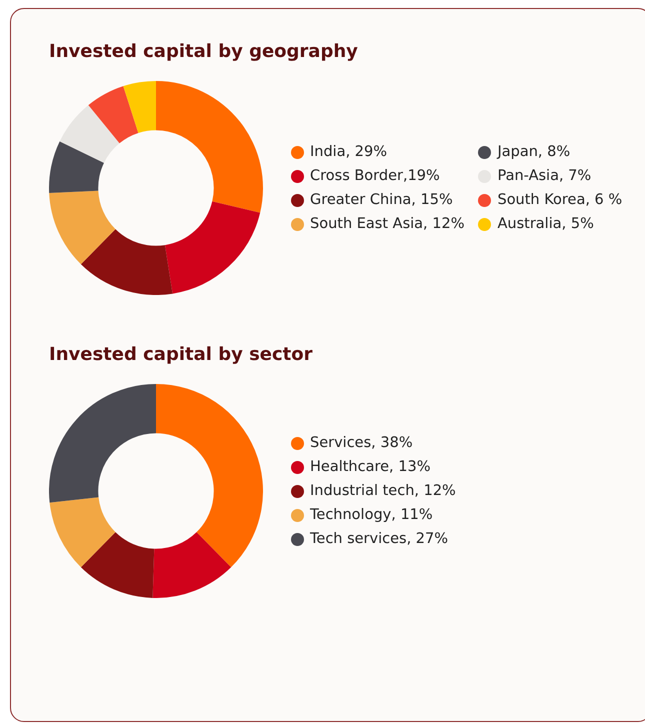 The height and width of the screenshot is (728, 645). I want to click on legend-label: Greater China, 15%, so click(381, 200).